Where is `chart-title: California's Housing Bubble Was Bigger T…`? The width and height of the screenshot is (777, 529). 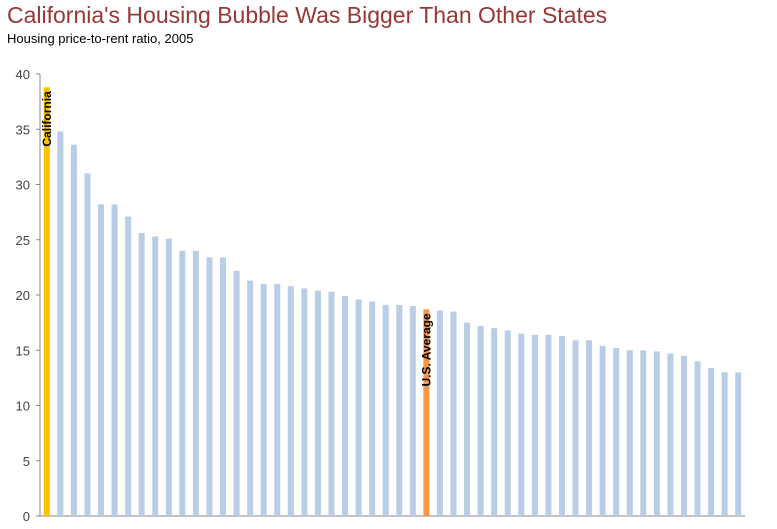
chart-title: California's Housing Bubble Was Bigger T… is located at coordinates (307, 15).